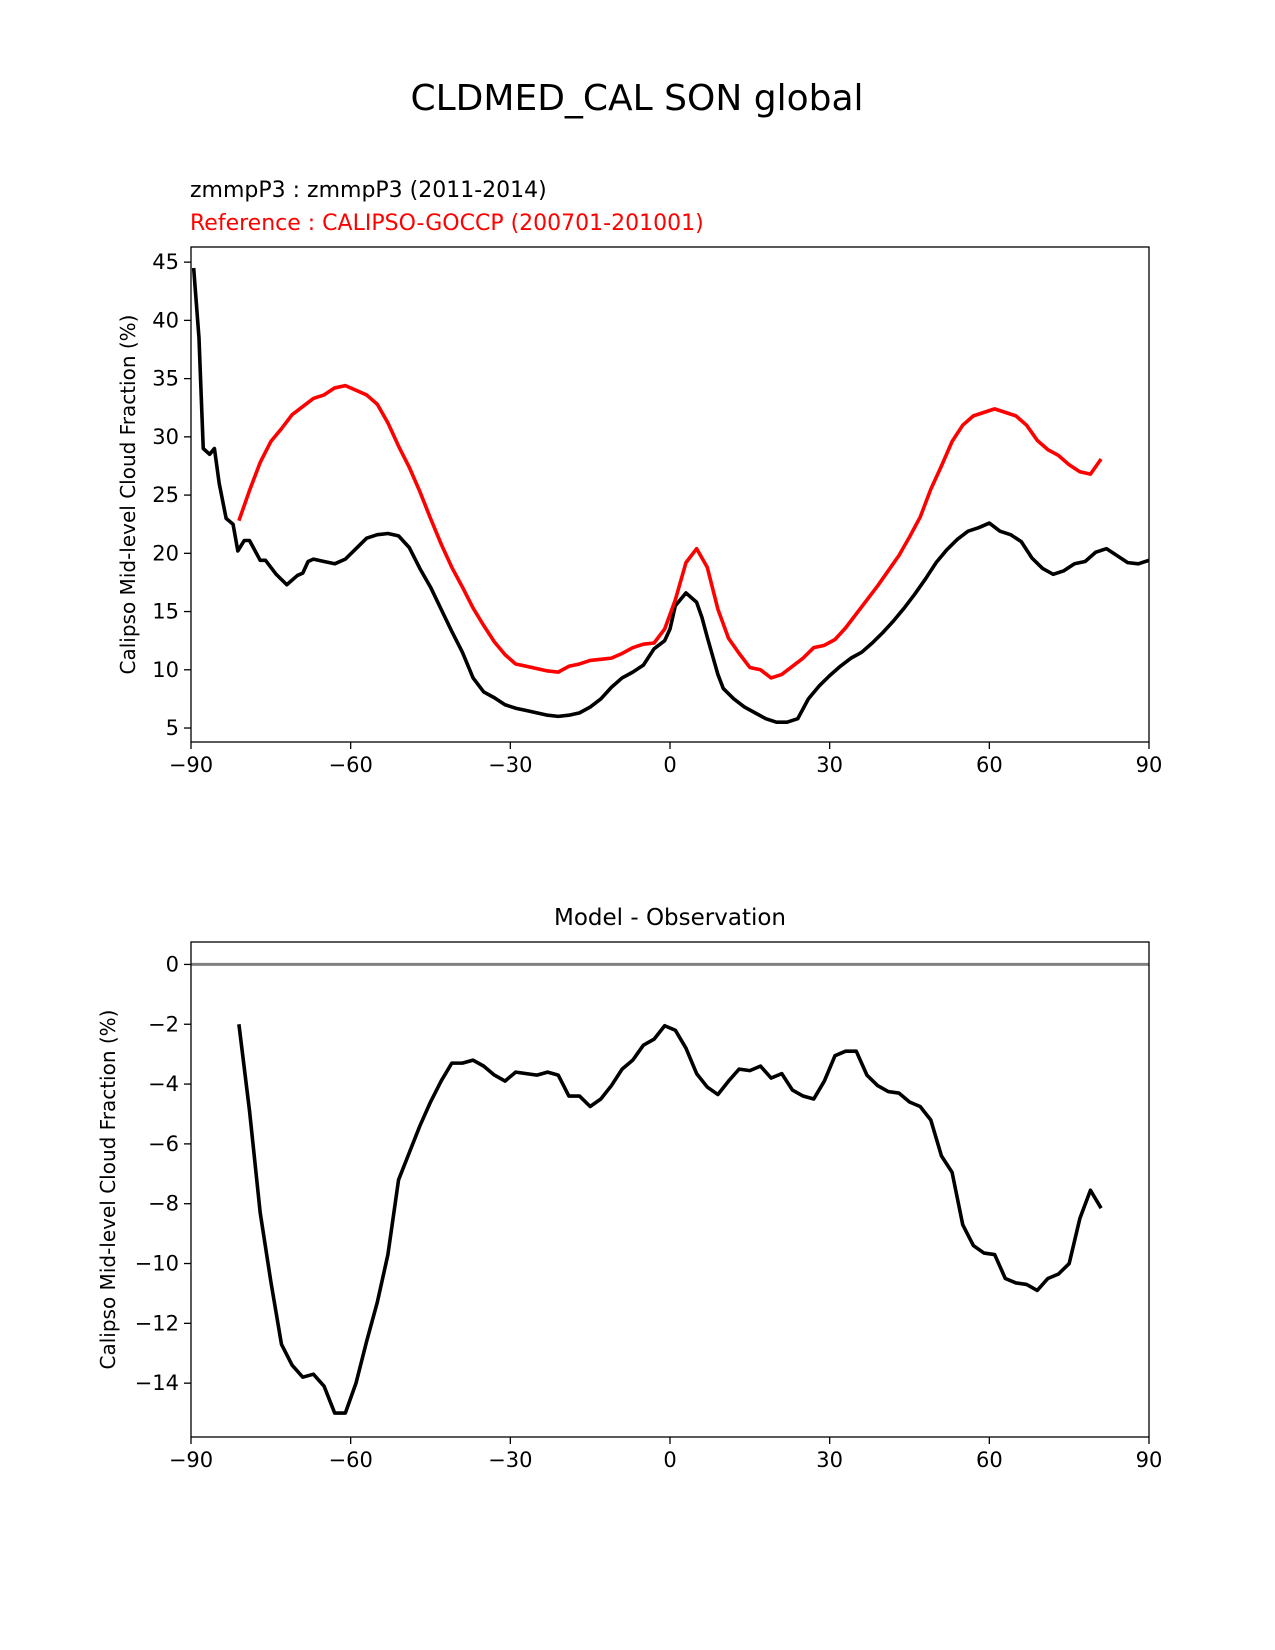 The height and width of the screenshot is (1650, 1275). What do you see at coordinates (669, 765) in the screenshot?
I see `top-xtick-label: 0` at bounding box center [669, 765].